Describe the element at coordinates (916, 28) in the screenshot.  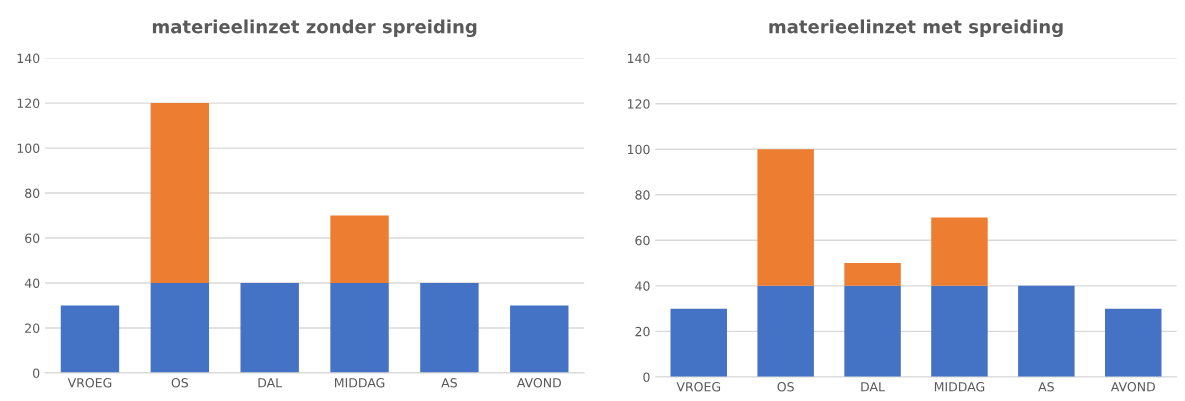
I see `chart-title: materieelinzet met spreiding` at that location.